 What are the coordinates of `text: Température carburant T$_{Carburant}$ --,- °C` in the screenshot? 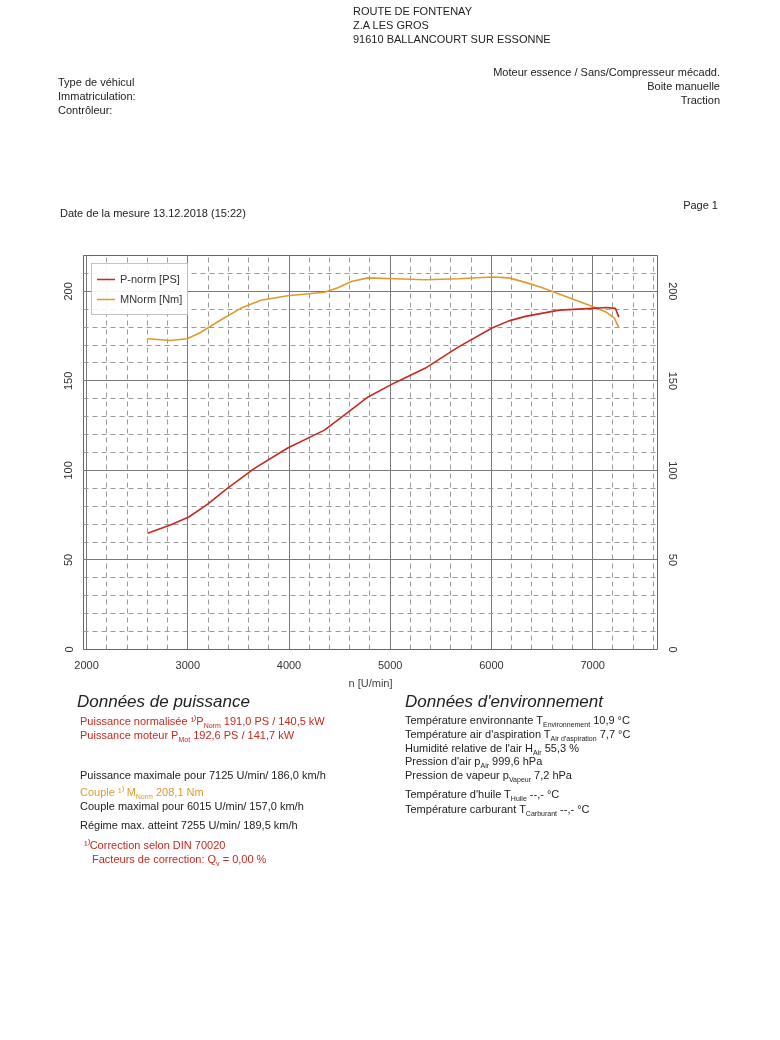 It's located at (497, 810).